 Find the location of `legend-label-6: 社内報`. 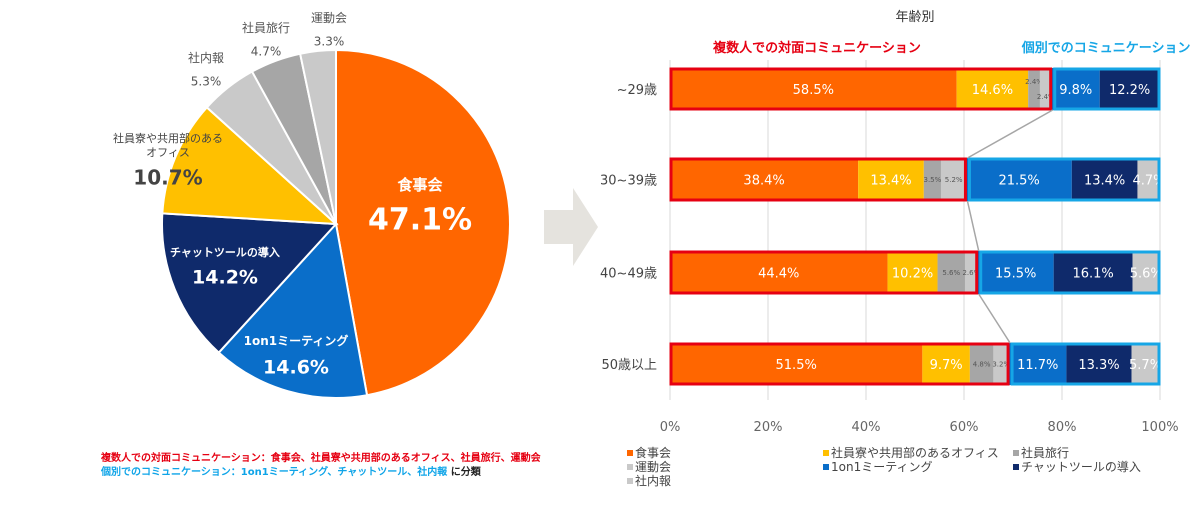

legend-label-6: 社内報 is located at coordinates (653, 481).